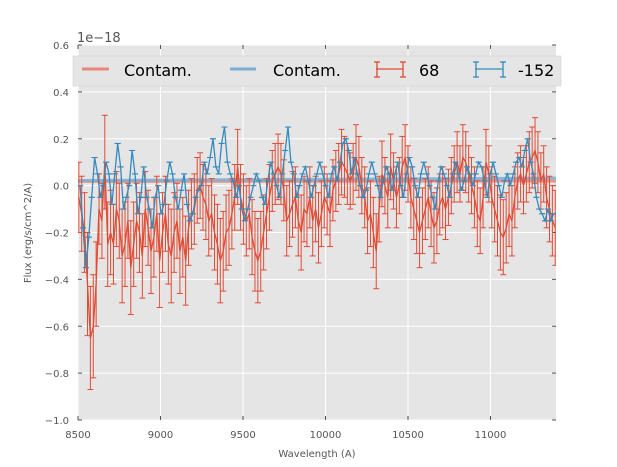 This screenshot has height=467, width=617. I want to click on legend-item-neg152: -152, so click(513, 70).